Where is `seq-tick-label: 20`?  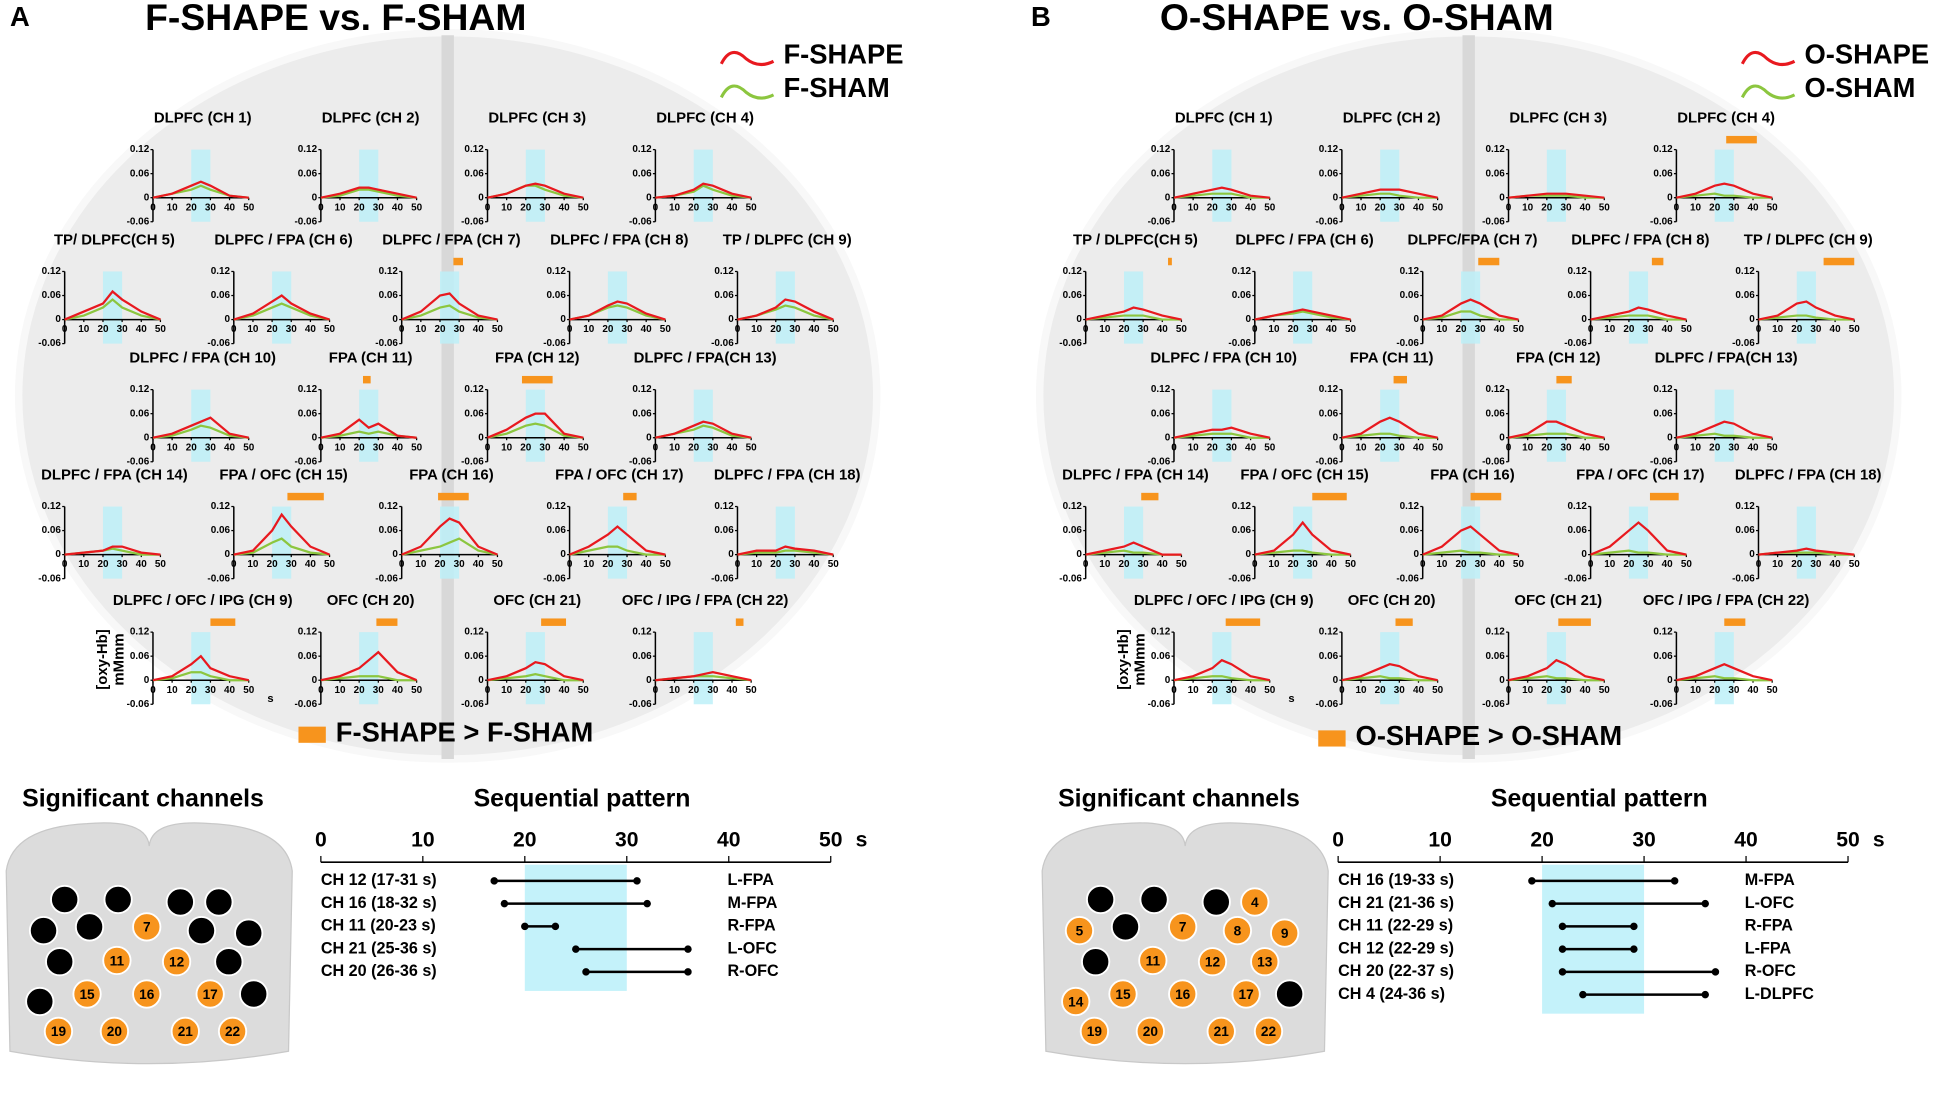 seq-tick-label: 20 is located at coordinates (525, 840).